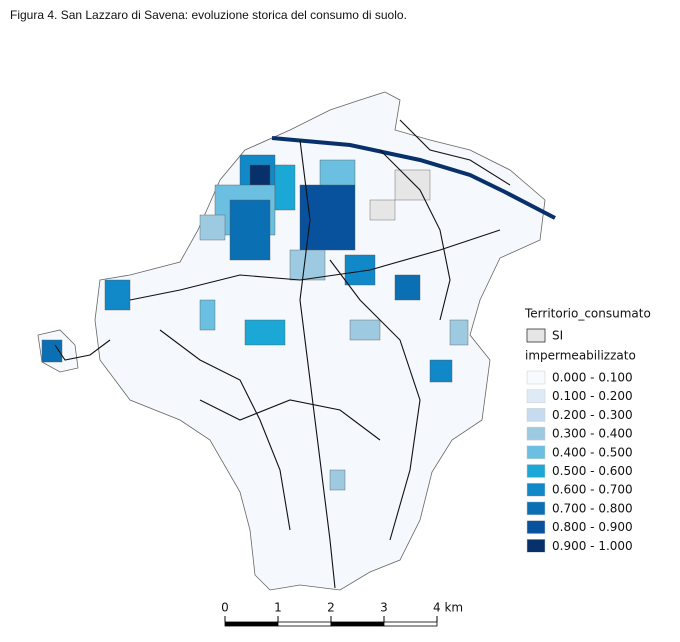  Describe the element at coordinates (278, 608) in the screenshot. I see `scale-label: 1` at that location.